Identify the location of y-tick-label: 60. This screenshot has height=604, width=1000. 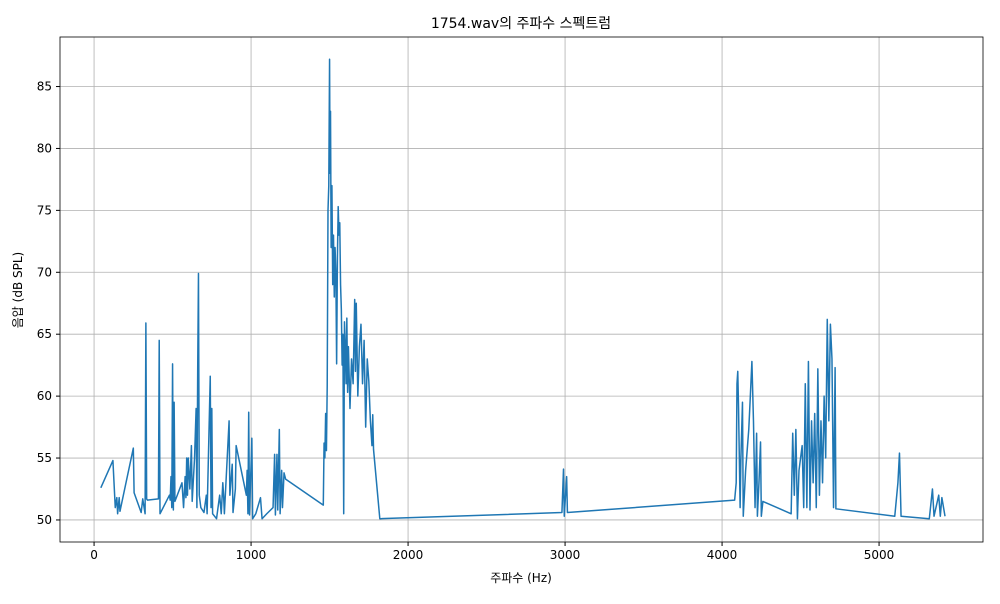
(44, 396).